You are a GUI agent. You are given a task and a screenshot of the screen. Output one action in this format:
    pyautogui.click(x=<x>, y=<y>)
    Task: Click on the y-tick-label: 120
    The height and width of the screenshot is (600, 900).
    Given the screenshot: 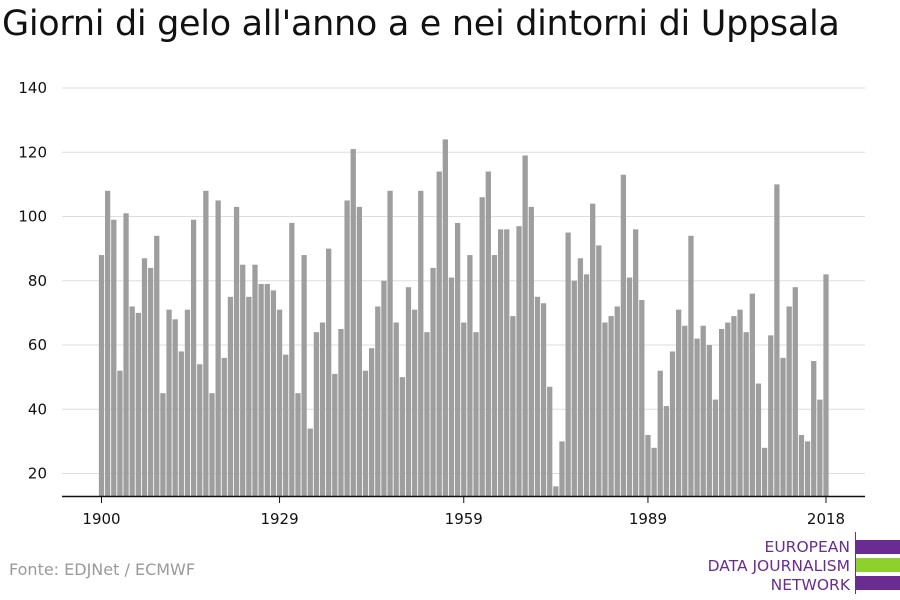 What is the action you would take?
    pyautogui.click(x=32, y=152)
    